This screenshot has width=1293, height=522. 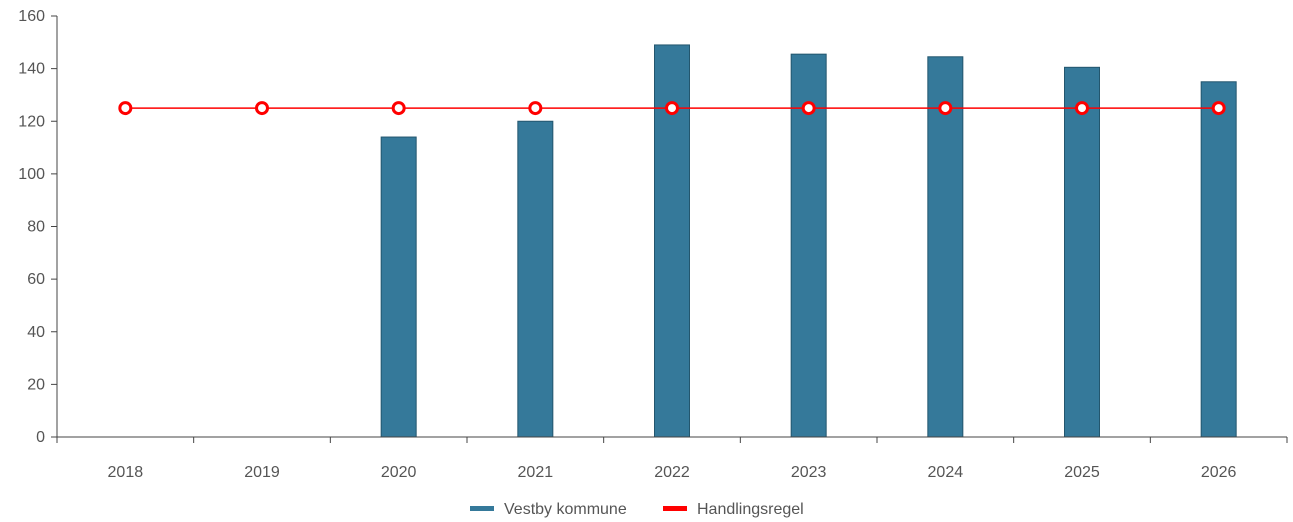 I want to click on x-tick-label: 2025, so click(x=1082, y=472).